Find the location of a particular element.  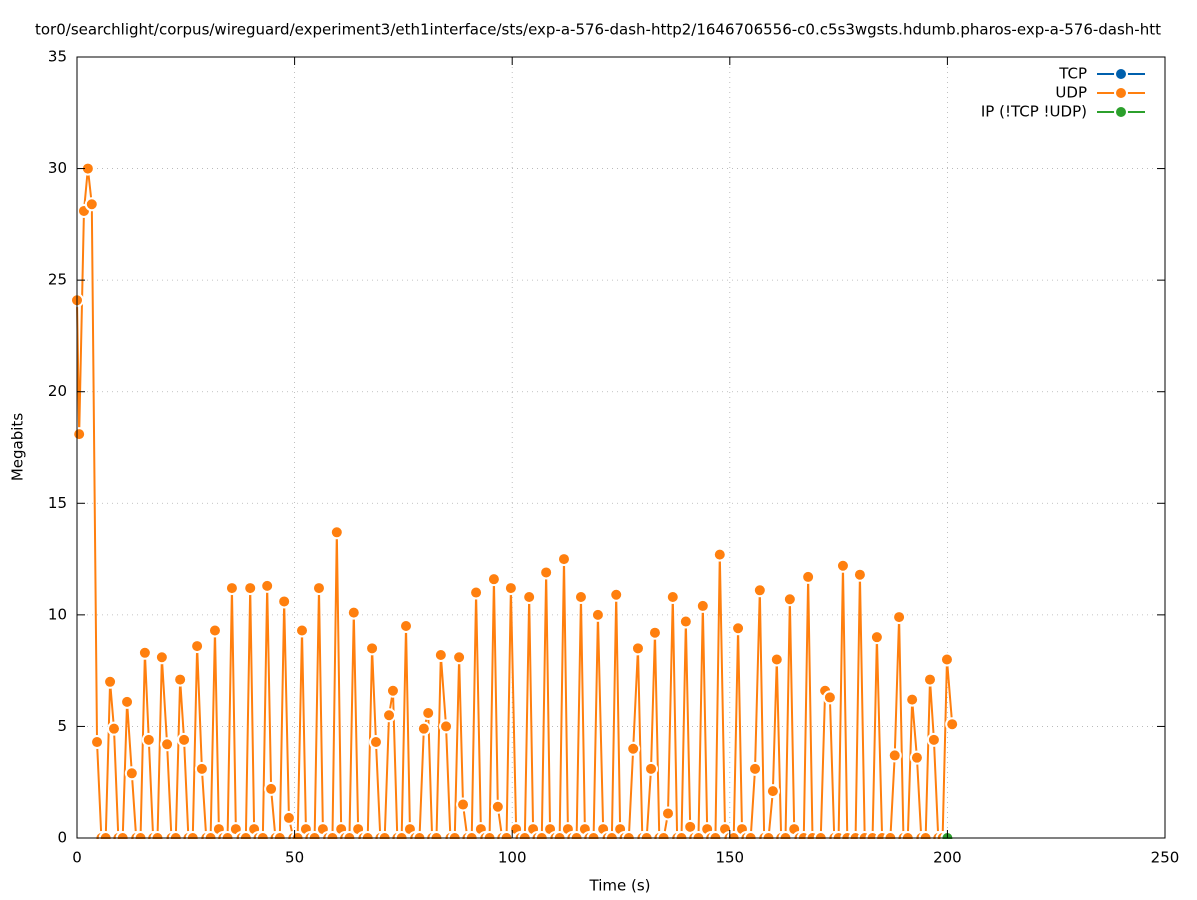

y-tick-label: 25 is located at coordinates (57, 280).